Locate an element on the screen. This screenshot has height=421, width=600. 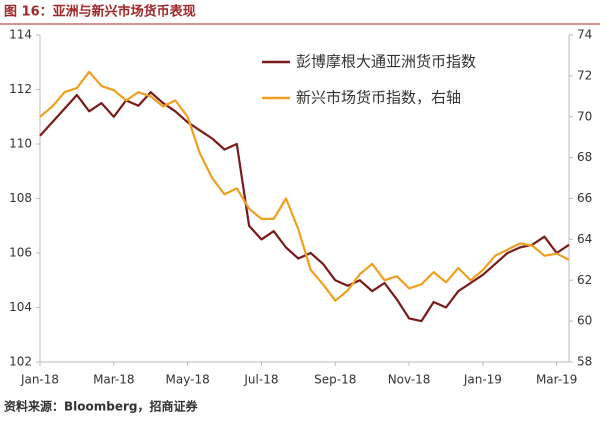
x-tick-label: Jan-18 is located at coordinates (39, 380).